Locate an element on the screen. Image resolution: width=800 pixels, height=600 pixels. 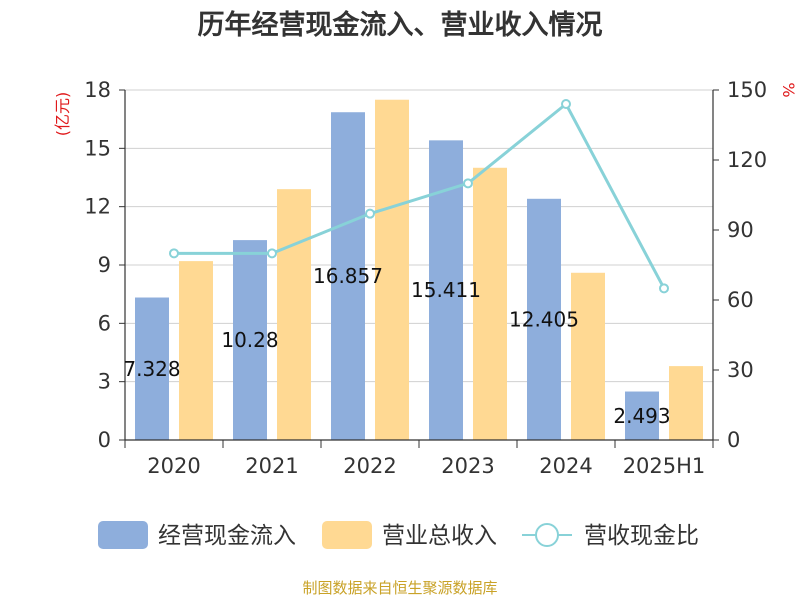
y-right-tick-label: 30 is located at coordinates (740, 370).